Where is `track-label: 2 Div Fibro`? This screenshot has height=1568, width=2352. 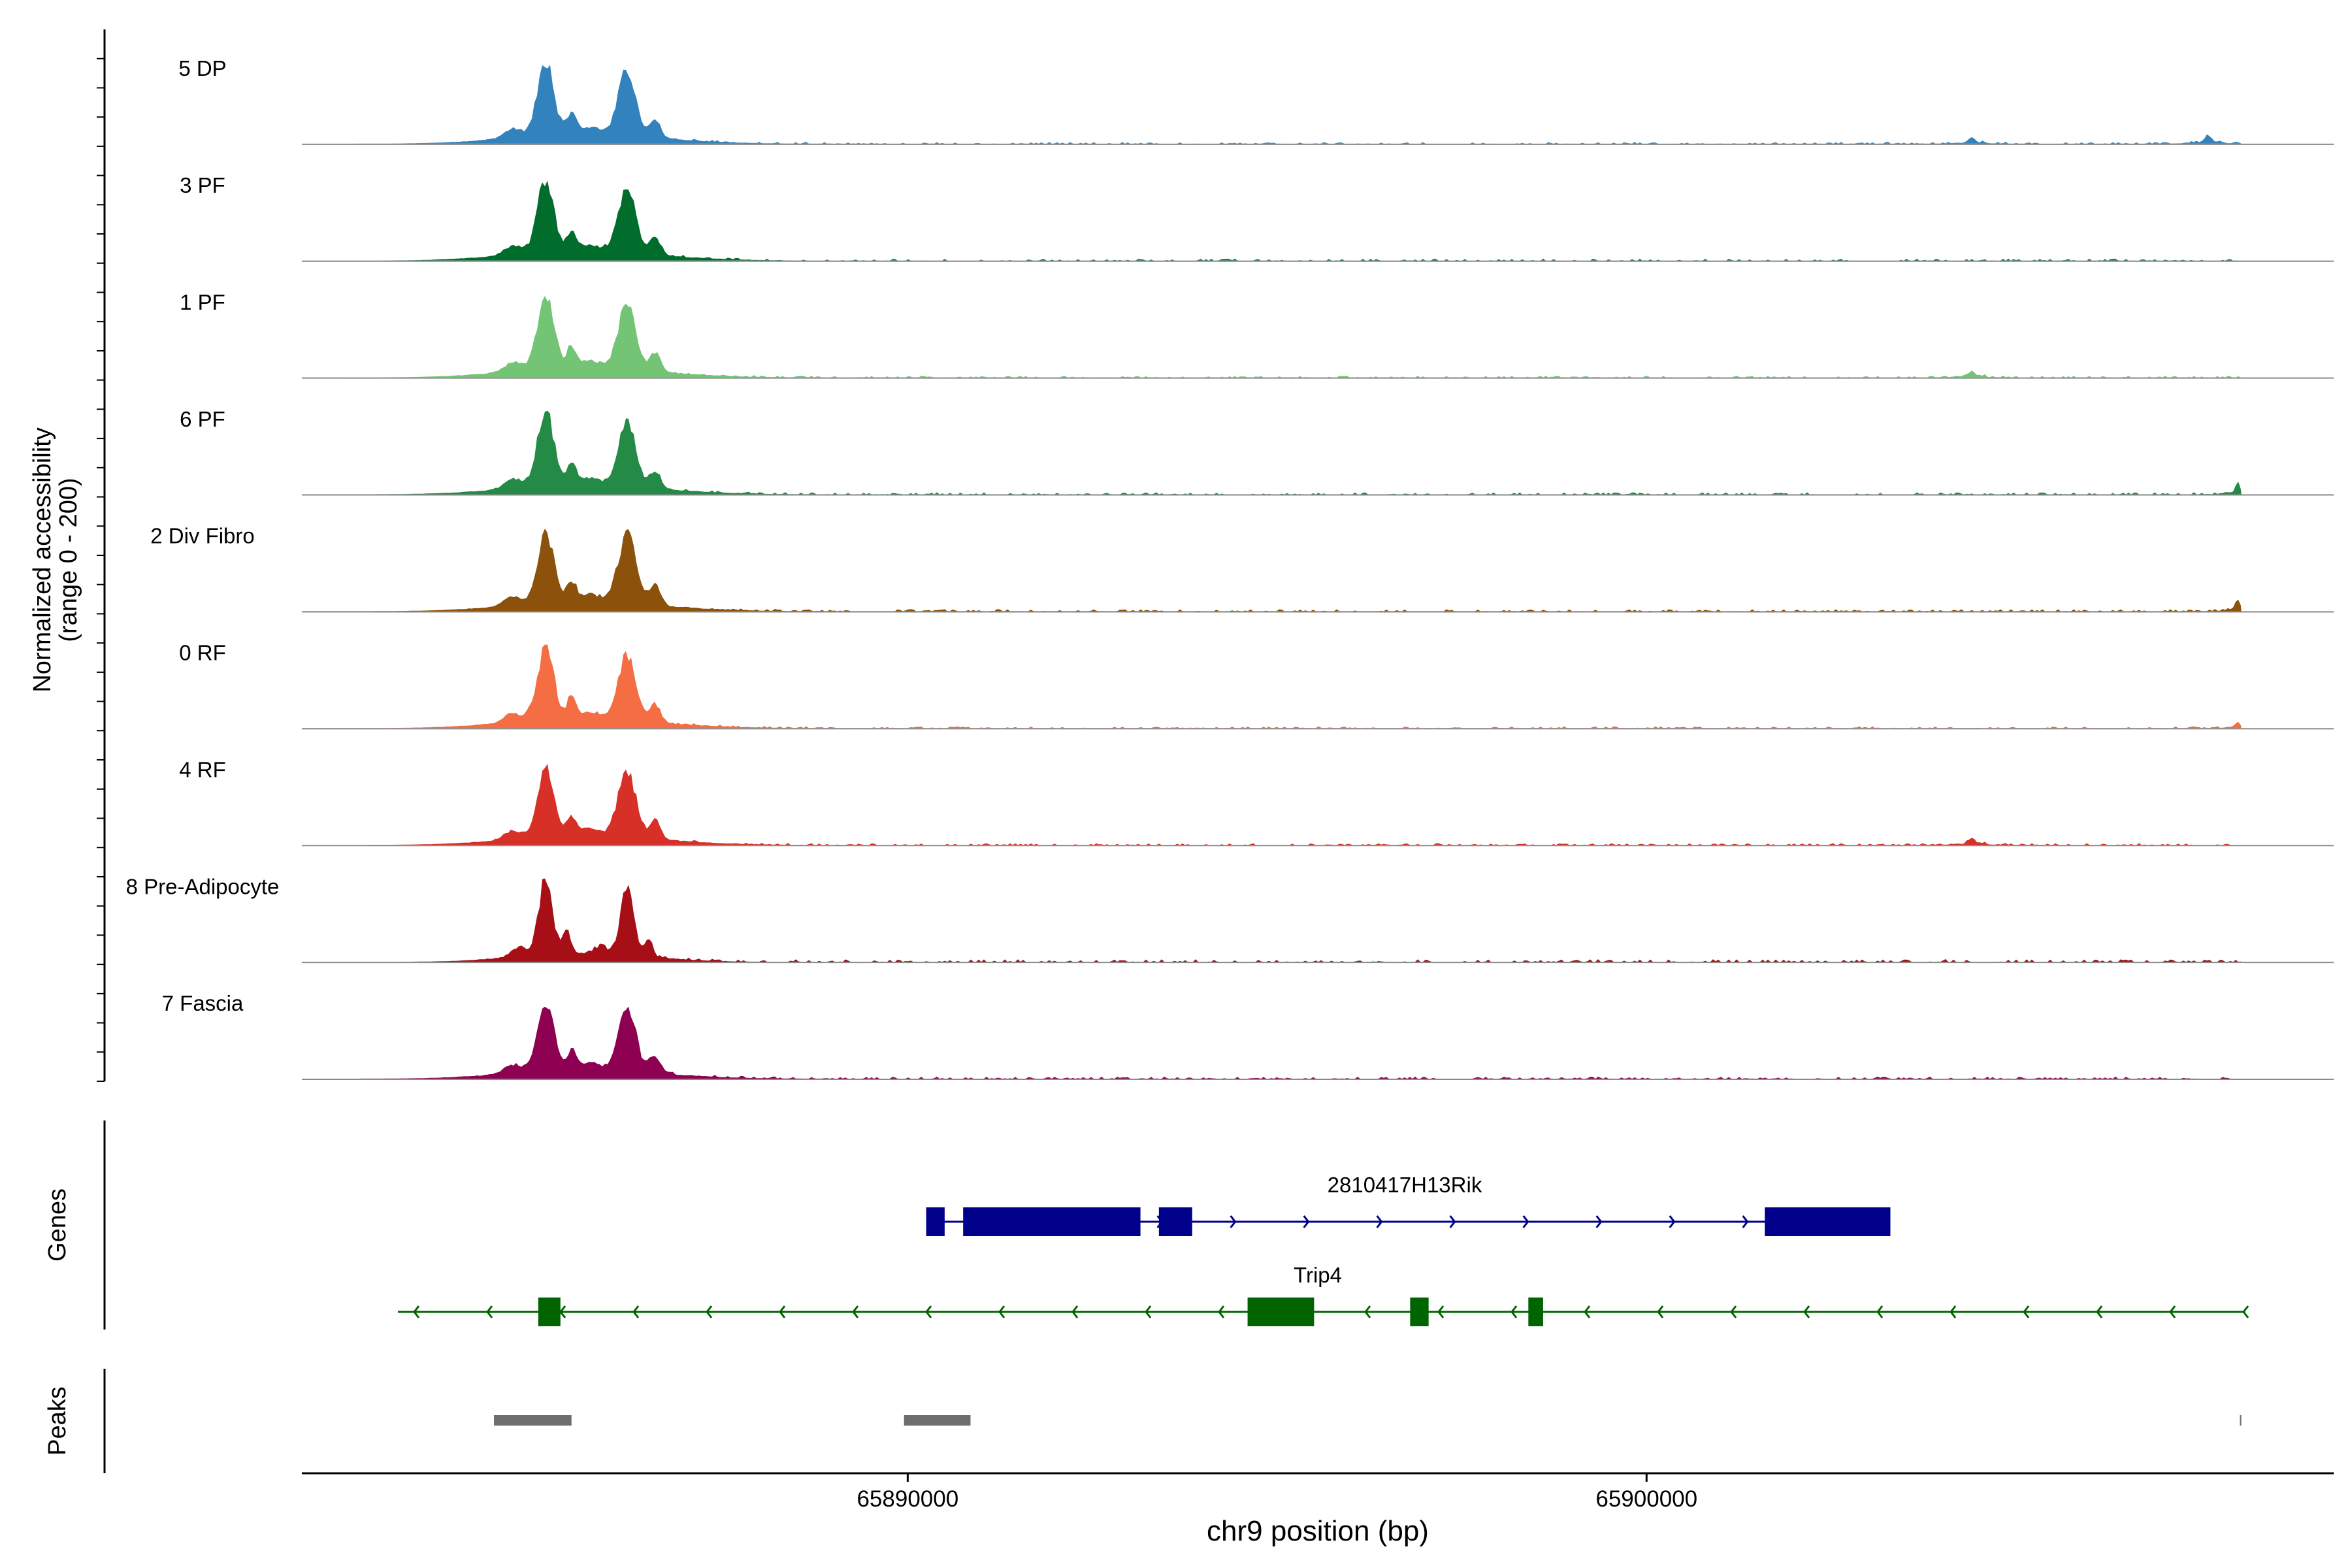 track-label: 2 Div Fibro is located at coordinates (202, 536).